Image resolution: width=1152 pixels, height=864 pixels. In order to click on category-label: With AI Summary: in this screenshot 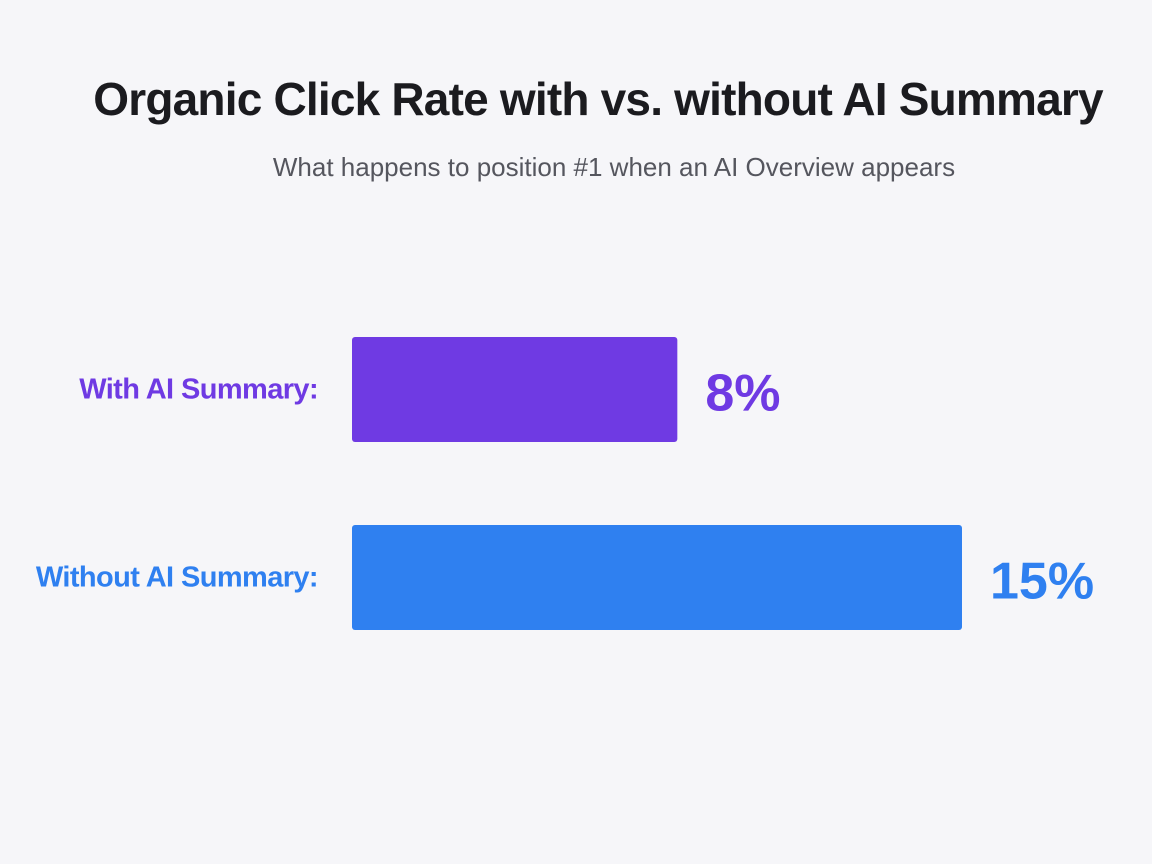, I will do `click(198, 390)`.